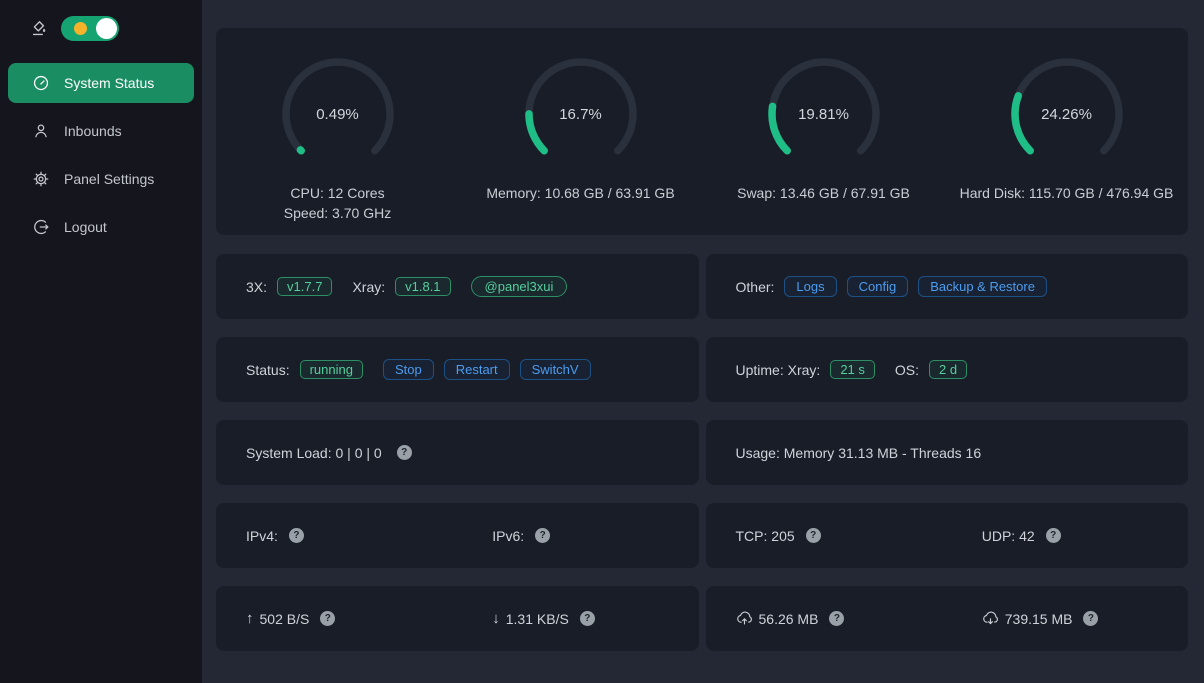 Image resolution: width=1204 pixels, height=683 pixels. What do you see at coordinates (555, 369) in the screenshot?
I see `switch-version-button: SwitchV` at bounding box center [555, 369].